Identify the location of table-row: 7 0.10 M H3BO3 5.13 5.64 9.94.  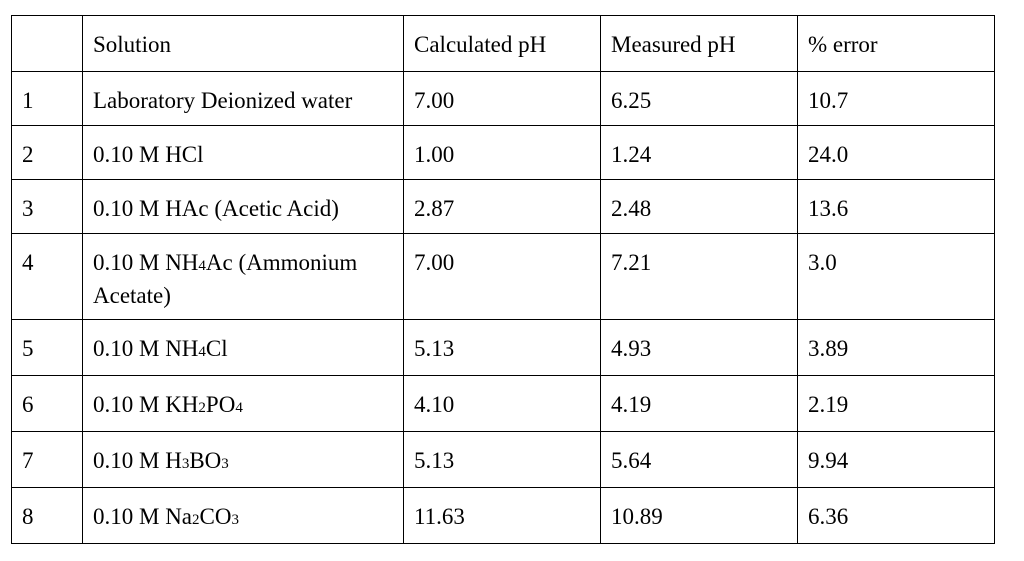
(503, 459).